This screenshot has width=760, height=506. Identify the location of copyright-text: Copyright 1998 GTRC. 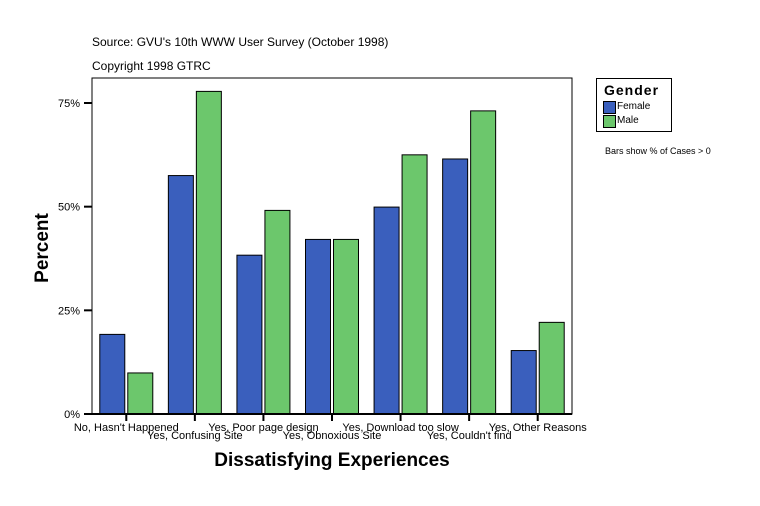
(151, 66).